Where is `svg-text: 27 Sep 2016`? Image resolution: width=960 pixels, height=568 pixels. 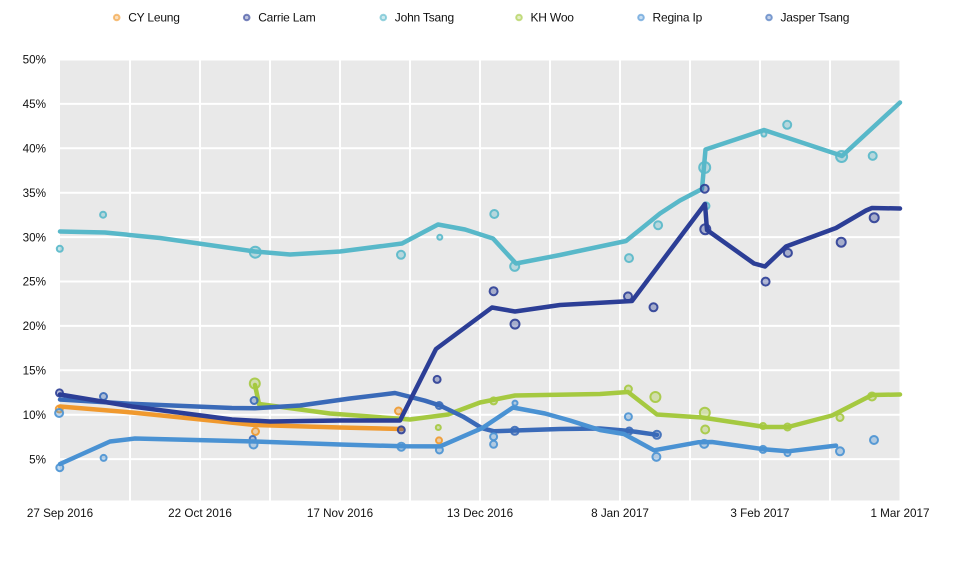 svg-text: 27 Sep 2016 is located at coordinates (60, 513).